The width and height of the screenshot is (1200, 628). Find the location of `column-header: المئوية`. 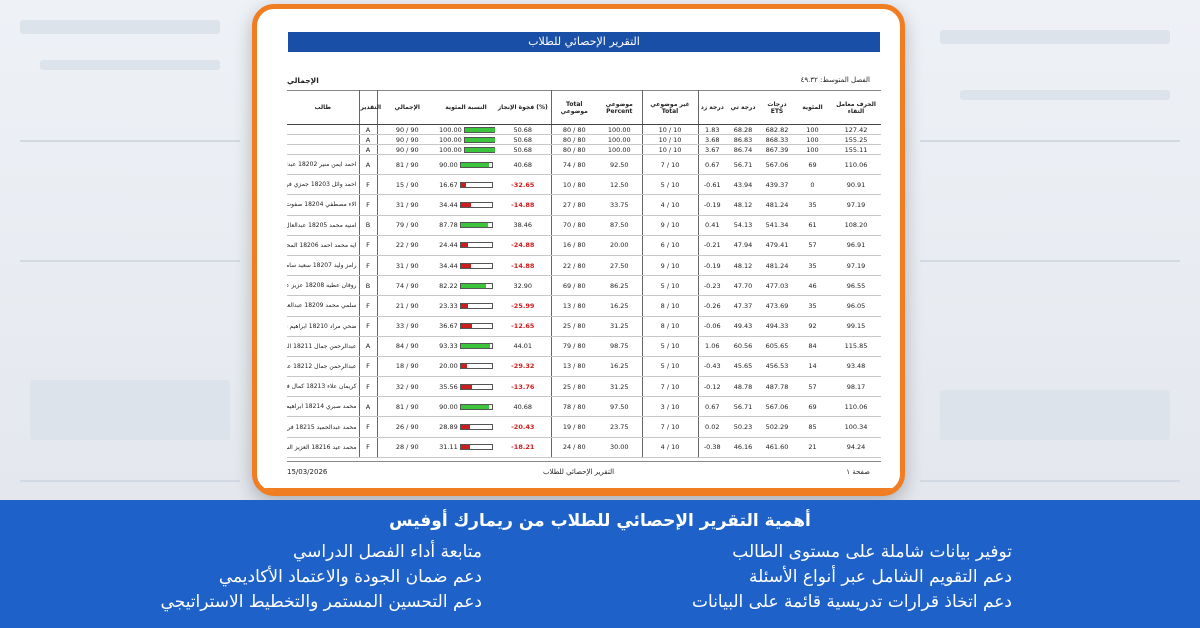

column-header: المئوية is located at coordinates (812, 107).